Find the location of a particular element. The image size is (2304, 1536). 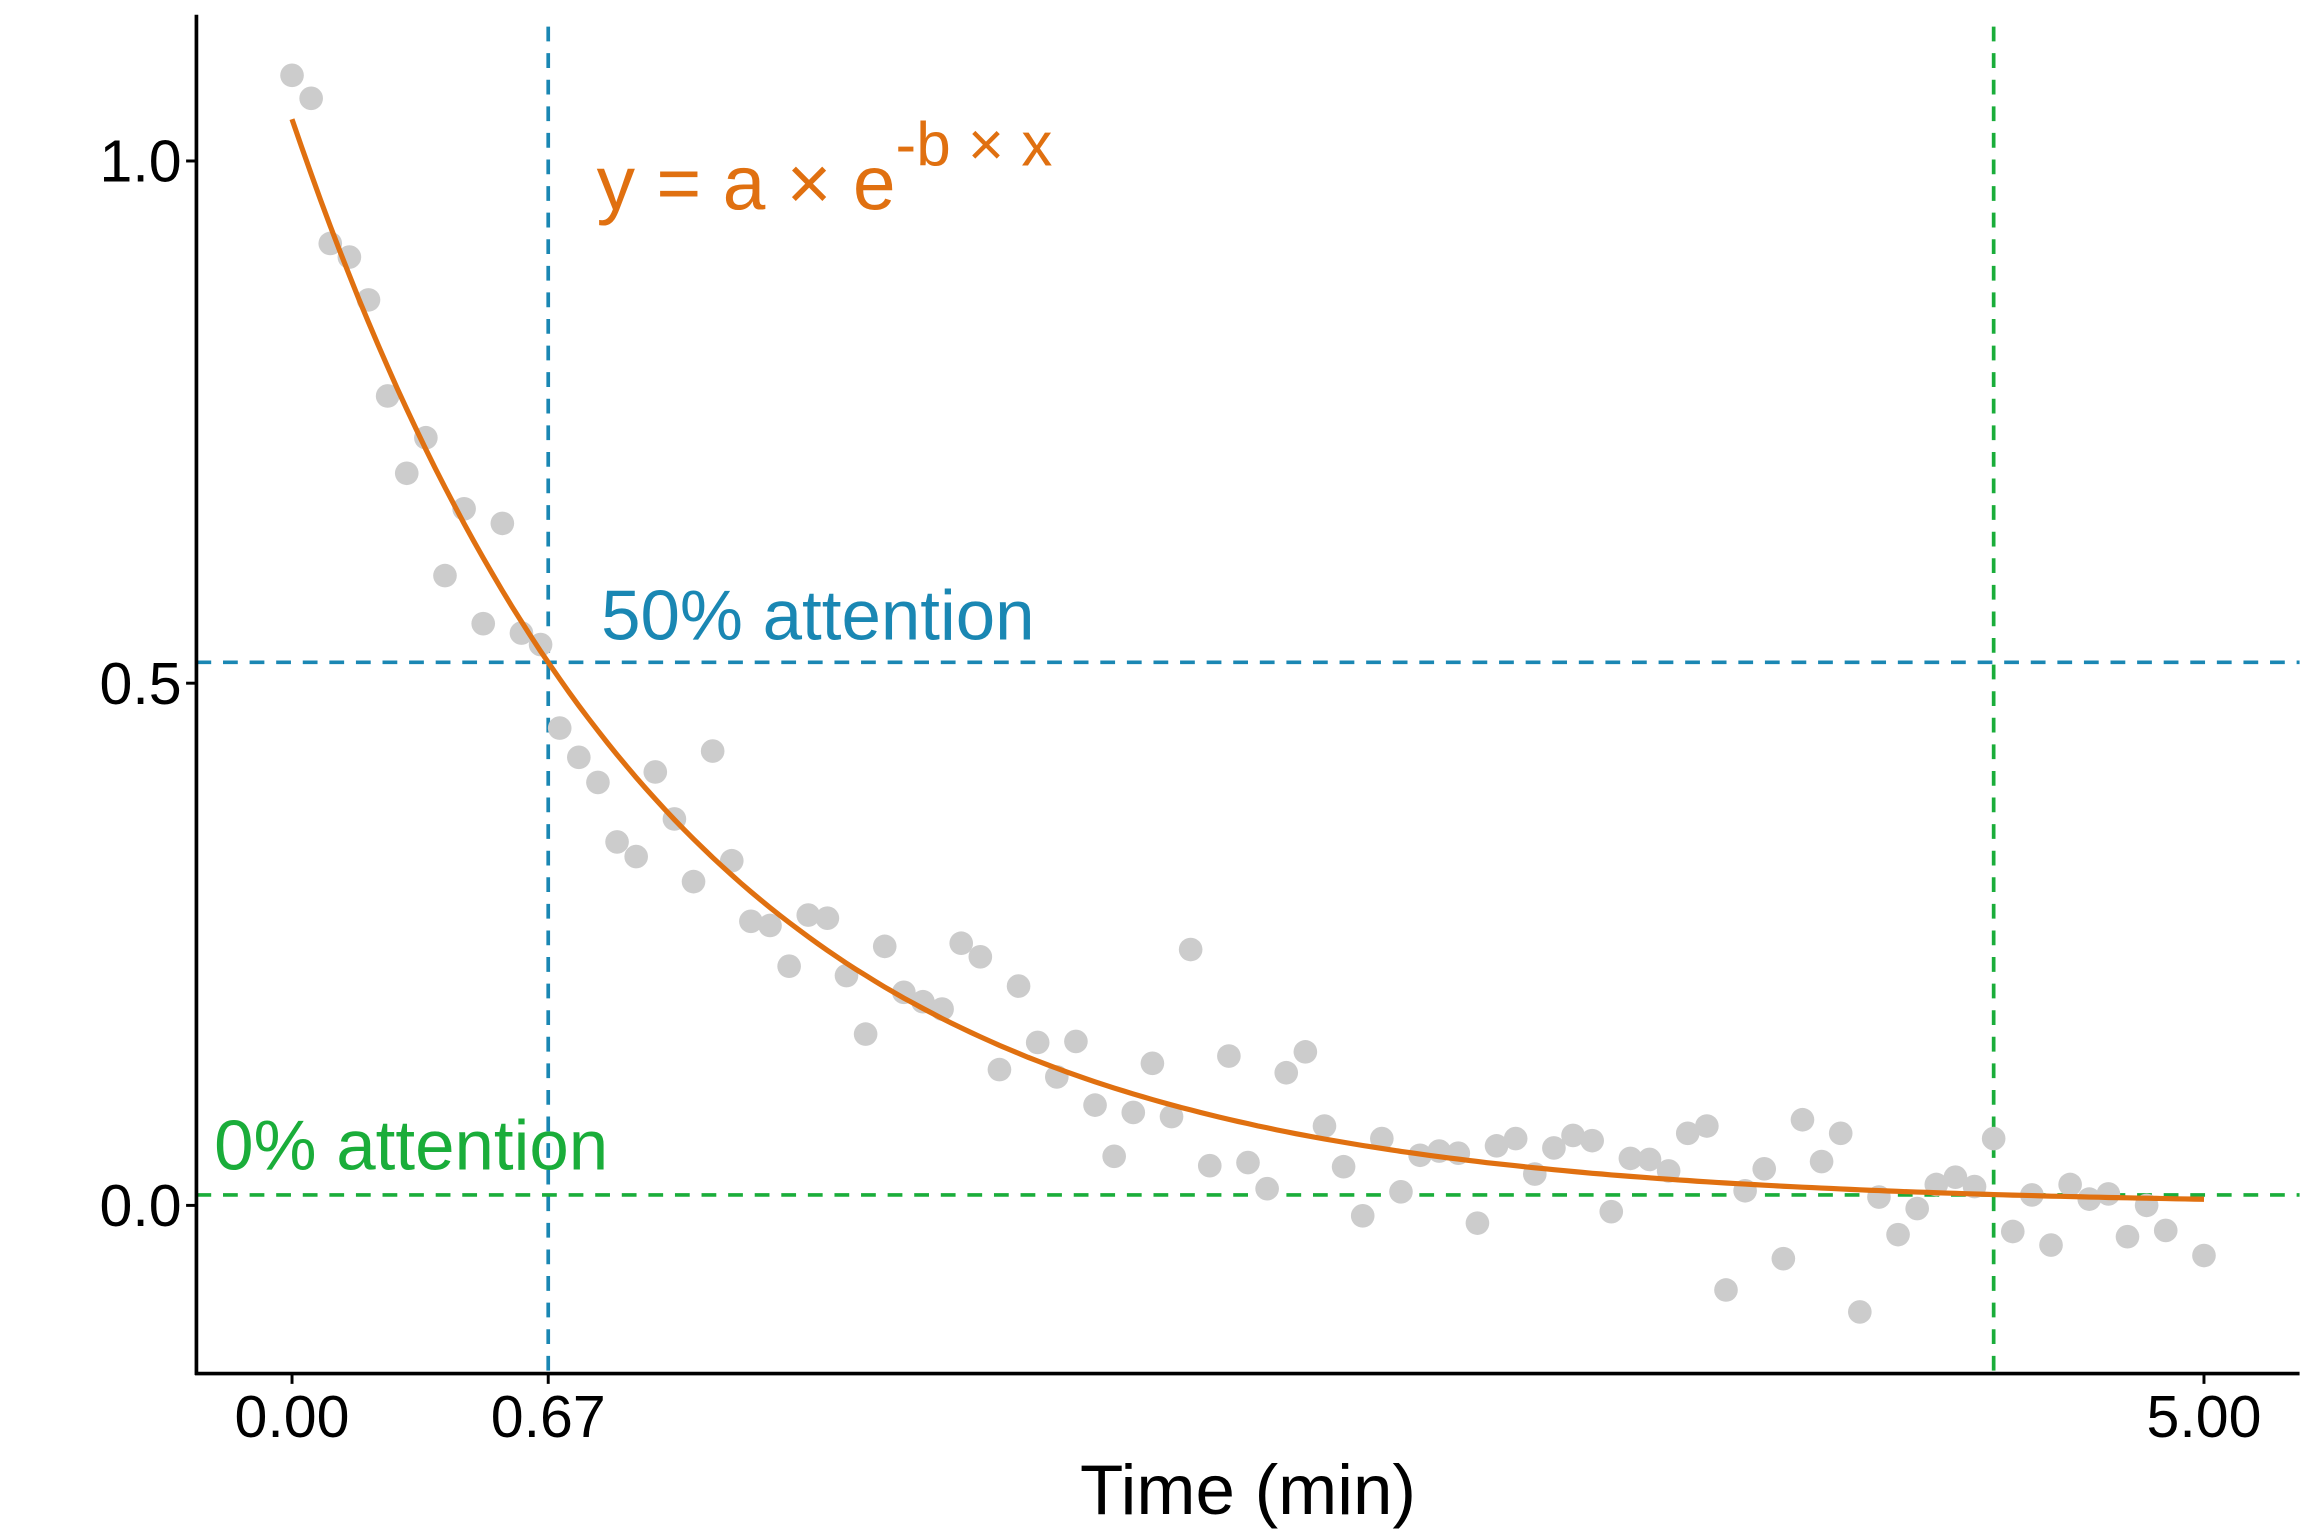

x-tick-label: 5.00 is located at coordinates (2203, 1417).